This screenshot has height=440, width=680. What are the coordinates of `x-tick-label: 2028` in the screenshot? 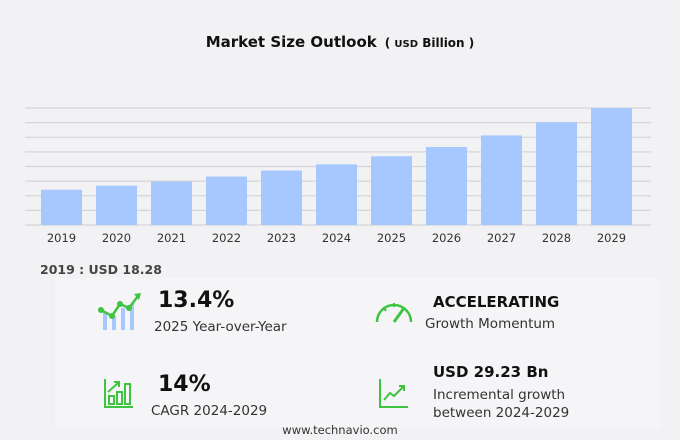 It's located at (556, 238).